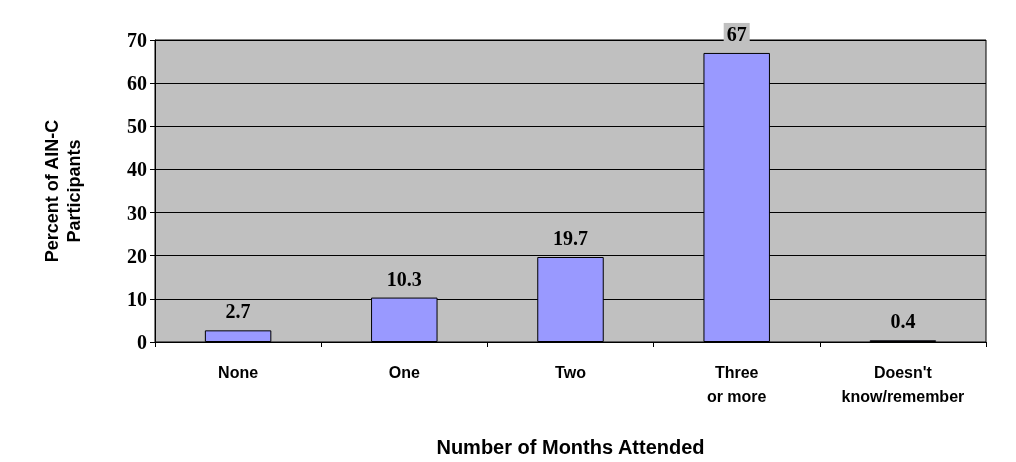  What do you see at coordinates (137, 83) in the screenshot?
I see `y-tick-label: 60` at bounding box center [137, 83].